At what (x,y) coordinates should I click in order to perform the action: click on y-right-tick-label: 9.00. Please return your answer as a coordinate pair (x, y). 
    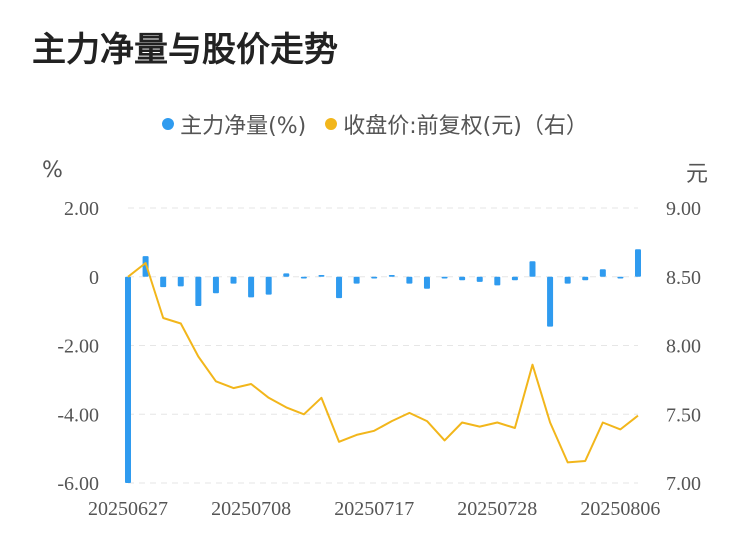
    Looking at the image, I should click on (683, 209).